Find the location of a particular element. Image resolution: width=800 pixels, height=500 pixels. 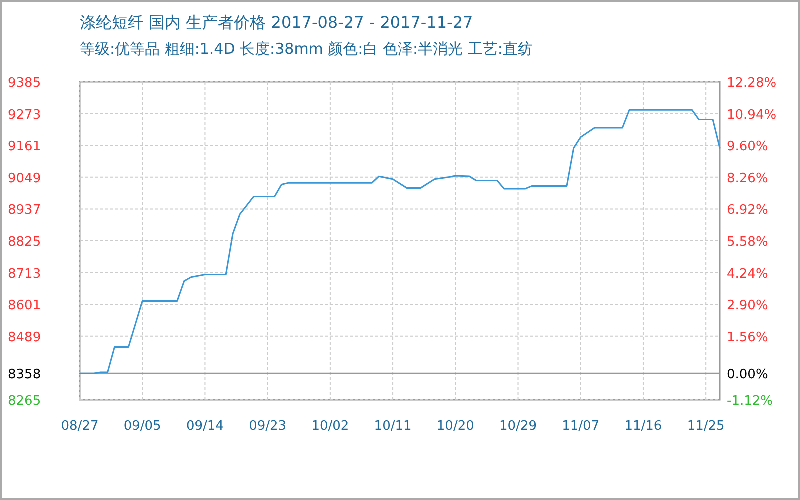

chart-subtitle: 等级:优等品 粗细:1.4D 长度:38mm 颜色:白 色泽:半消光 工艺:直纺 is located at coordinates (306, 49).